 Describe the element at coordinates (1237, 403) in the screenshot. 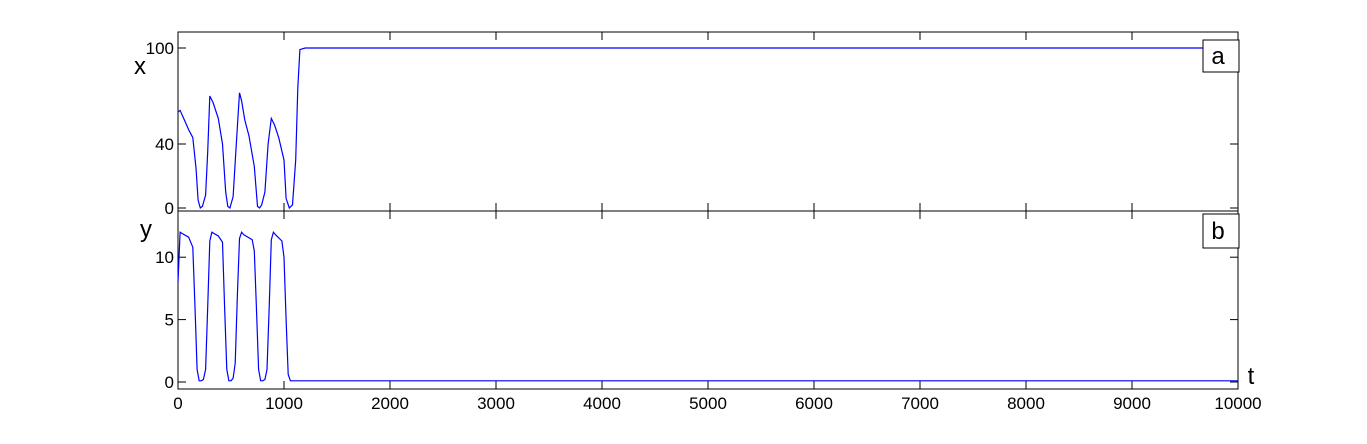

I see `x-tick-label: 10000` at that location.